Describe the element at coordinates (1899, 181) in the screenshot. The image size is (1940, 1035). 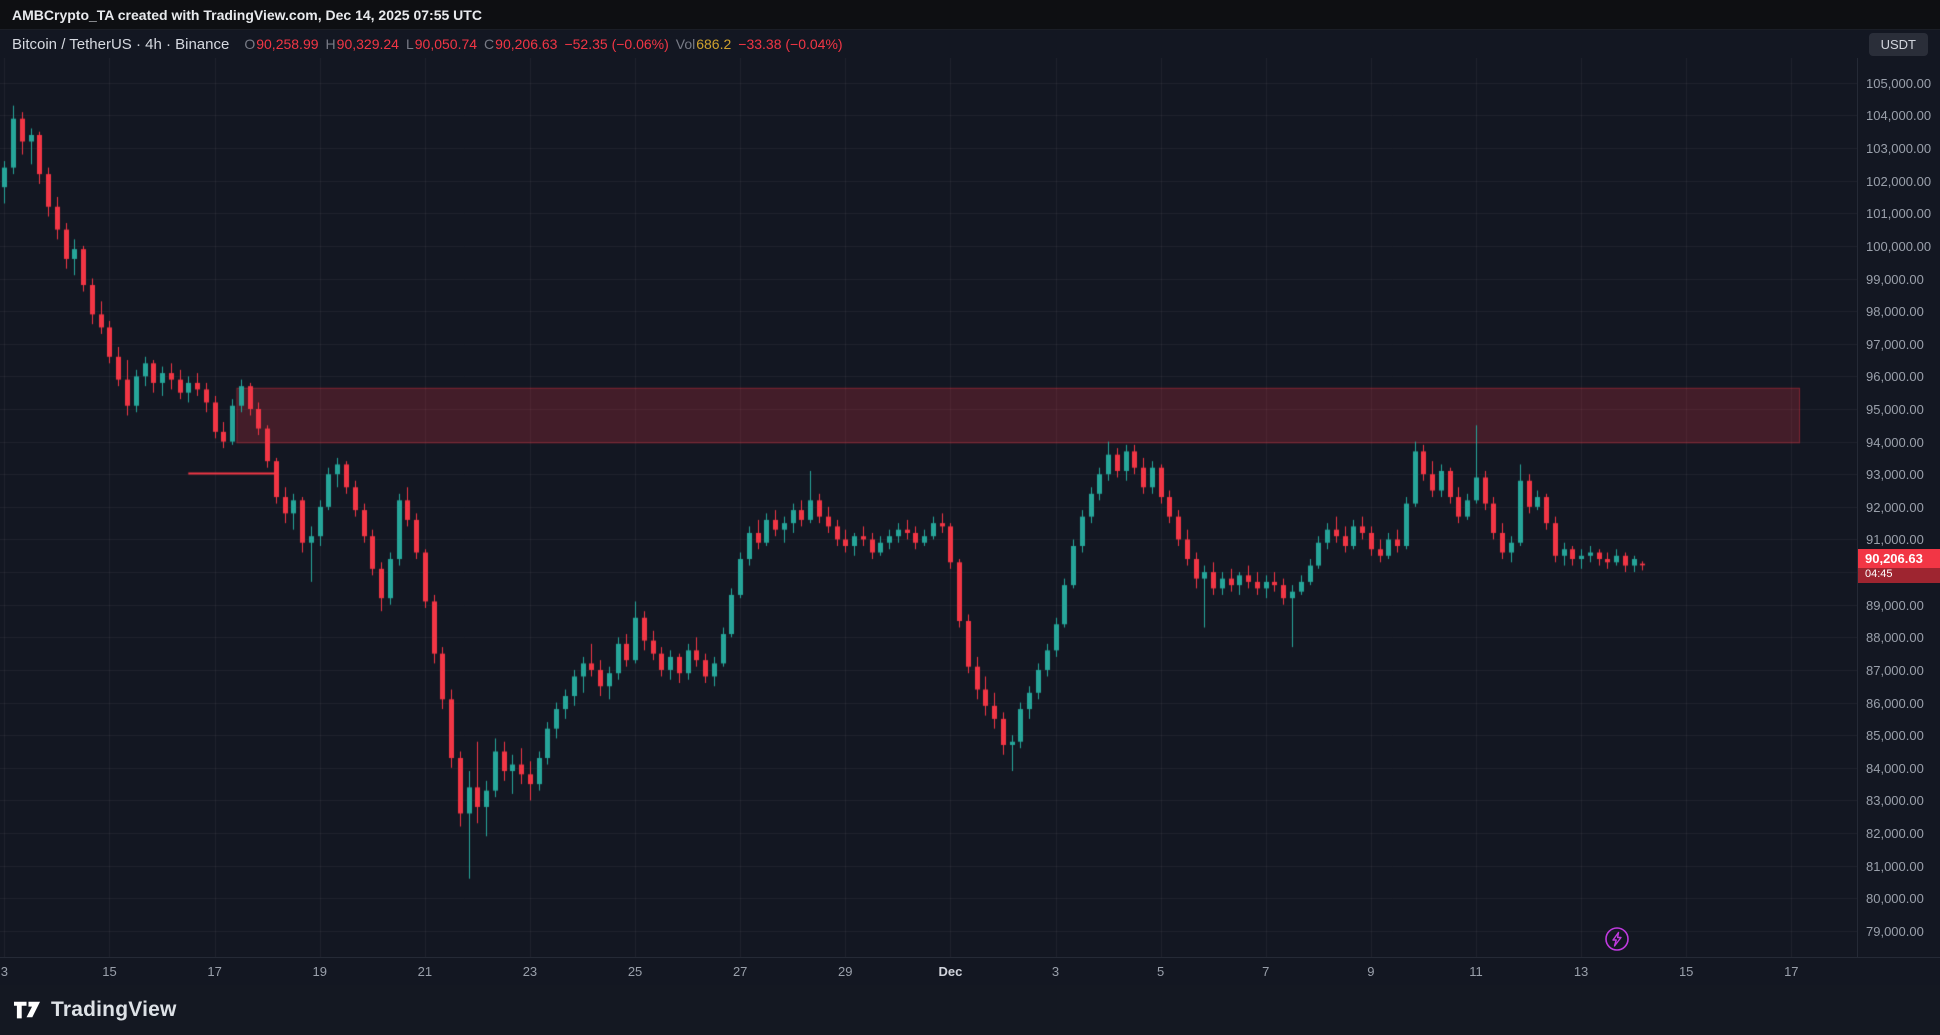
I see `price-tick-label: 102,000.00` at that location.